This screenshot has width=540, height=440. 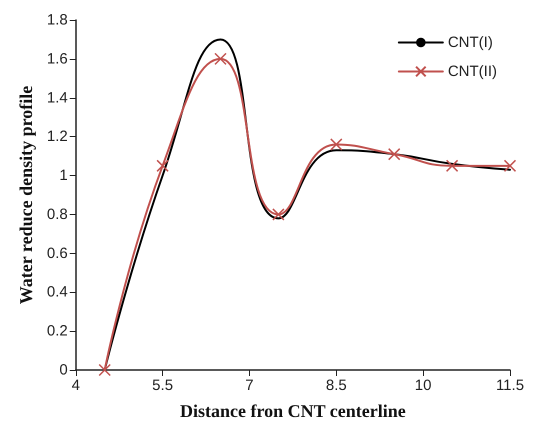 What do you see at coordinates (26, 195) in the screenshot?
I see `y-axis-title: Water reduce density profile` at bounding box center [26, 195].